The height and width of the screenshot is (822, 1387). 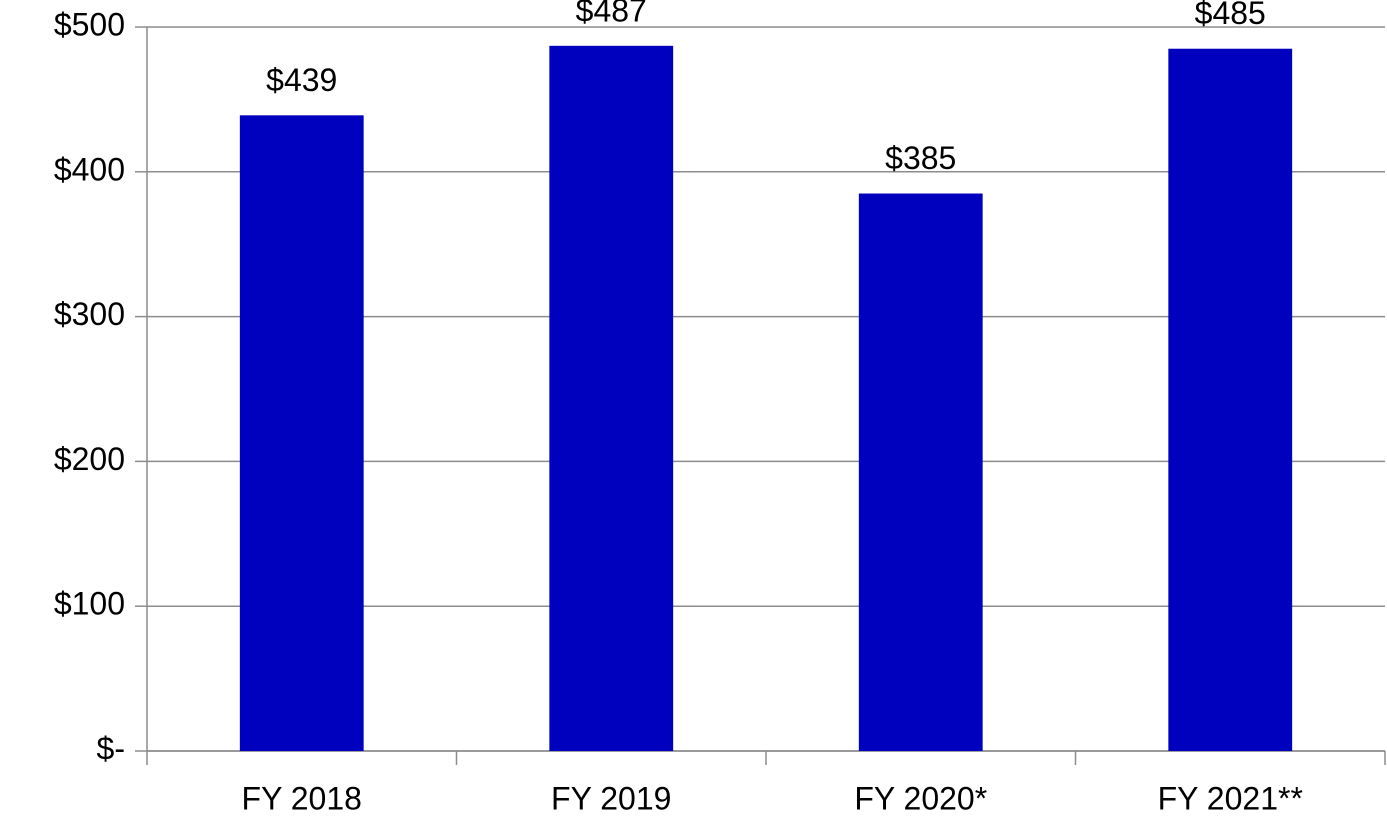 What do you see at coordinates (89, 314) in the screenshot?
I see `y-tick-label: $300` at bounding box center [89, 314].